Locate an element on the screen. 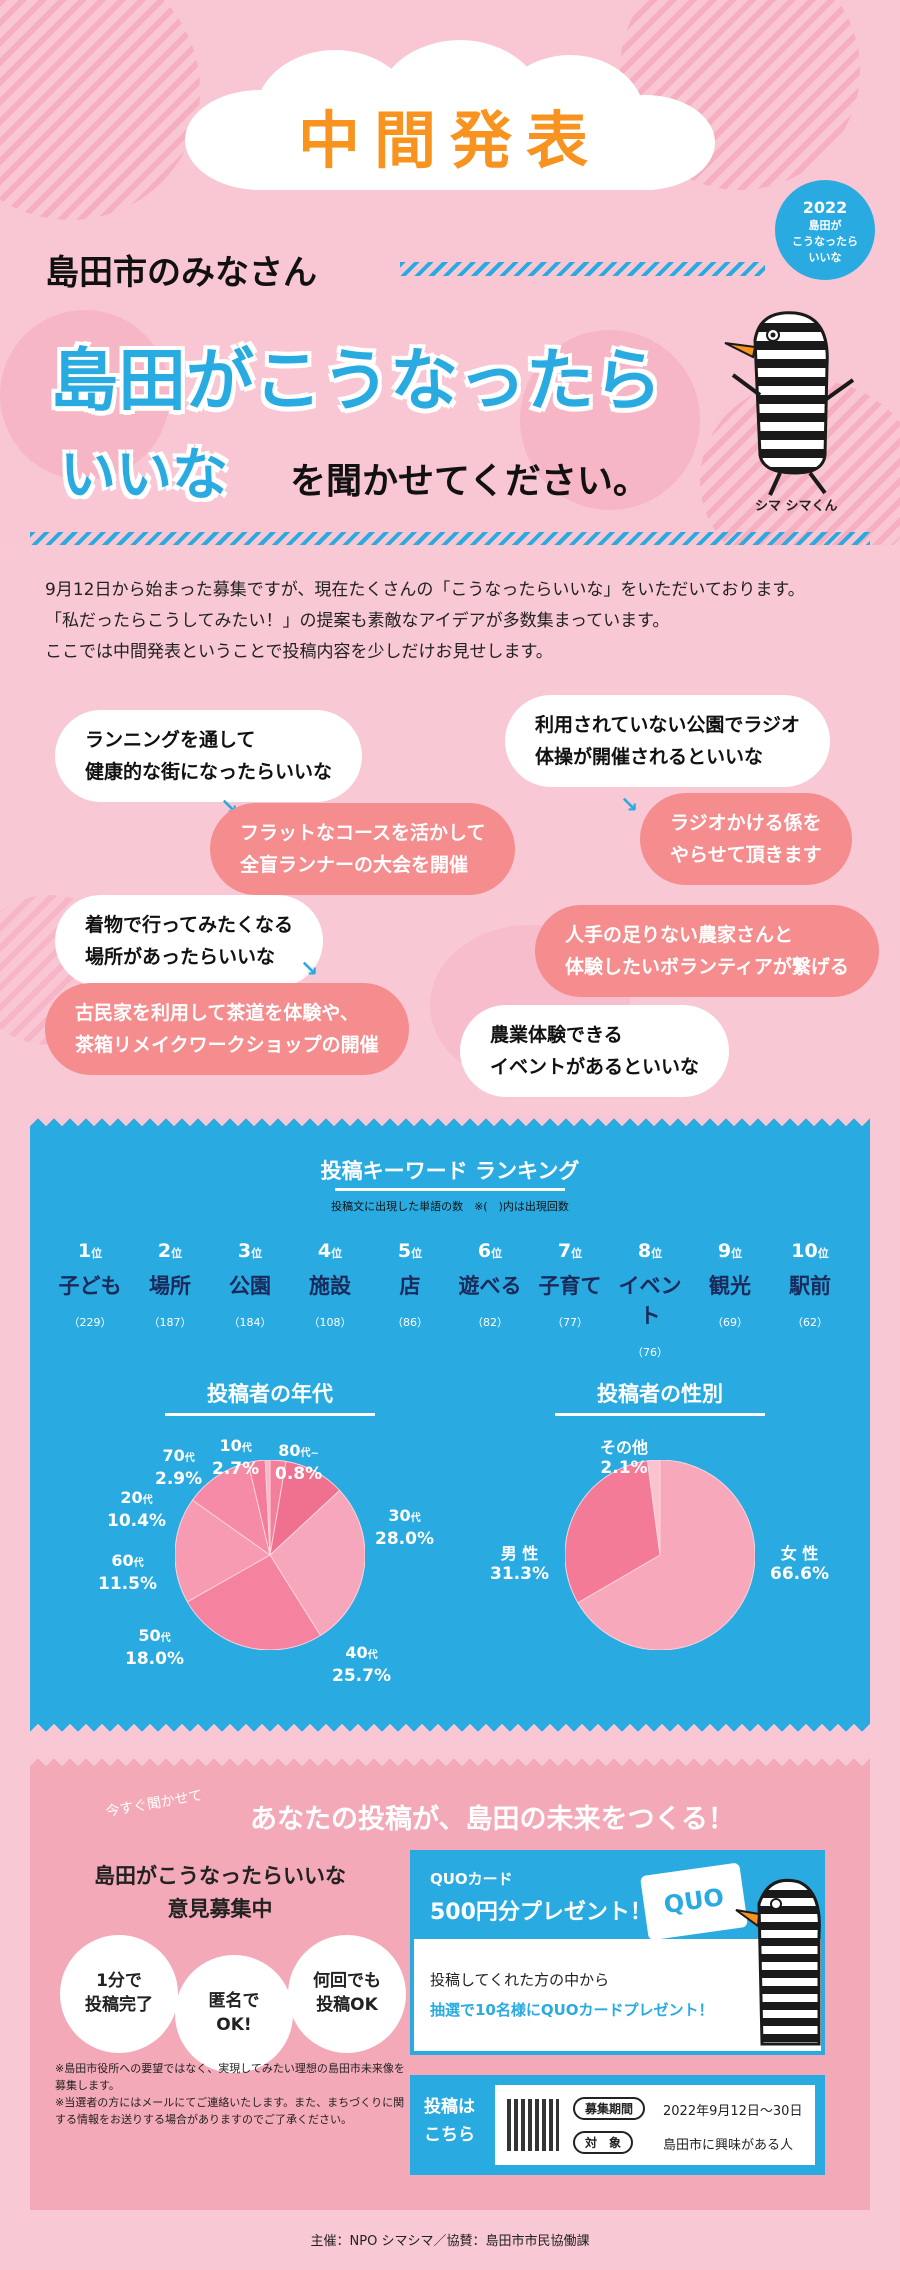 Image resolution: width=900 pixels, height=2270 pixels. period-label: 募集期間 is located at coordinates (609, 2108).